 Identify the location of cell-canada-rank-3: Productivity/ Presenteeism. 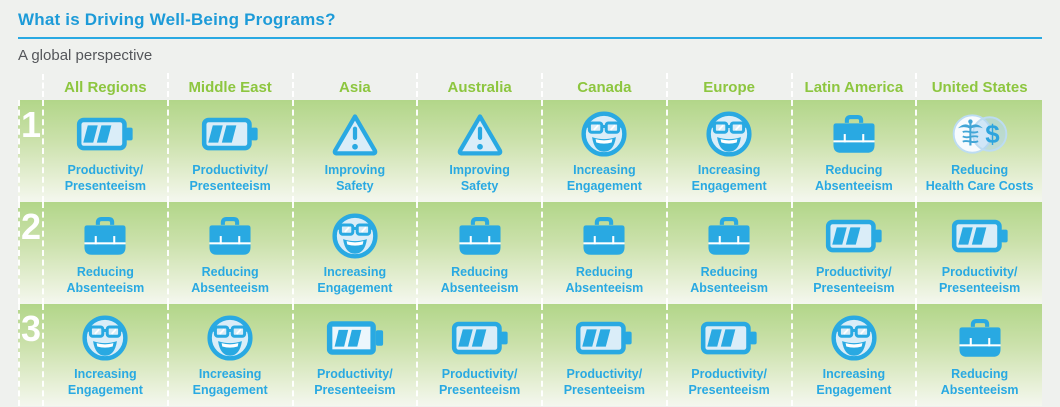
(605, 355).